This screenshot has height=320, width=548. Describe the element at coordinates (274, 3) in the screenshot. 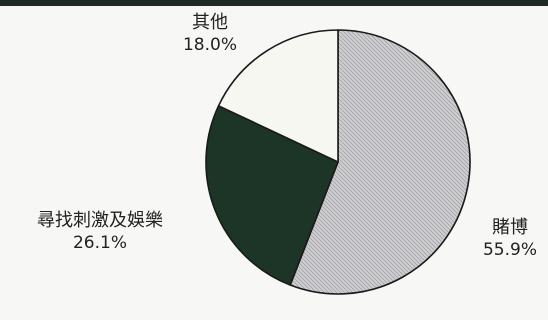

I see `top-band` at that location.